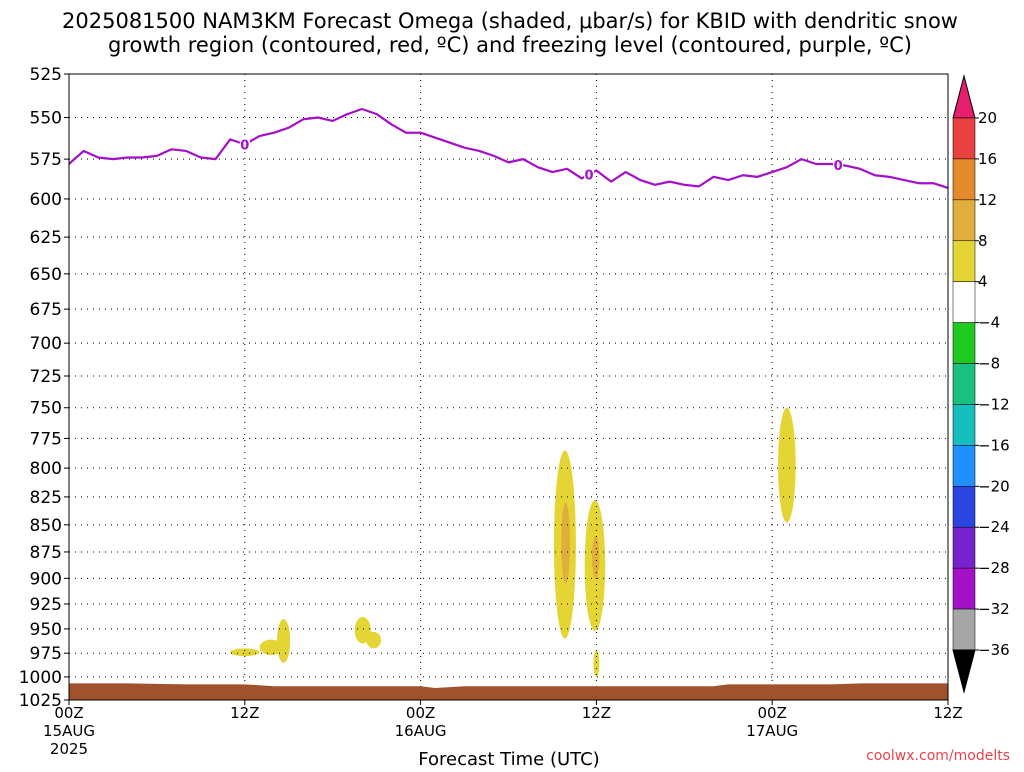 Image resolution: width=1024 pixels, height=772 pixels. Describe the element at coordinates (994, 609) in the screenshot. I see `colorbar-tick-label: −32` at that location.